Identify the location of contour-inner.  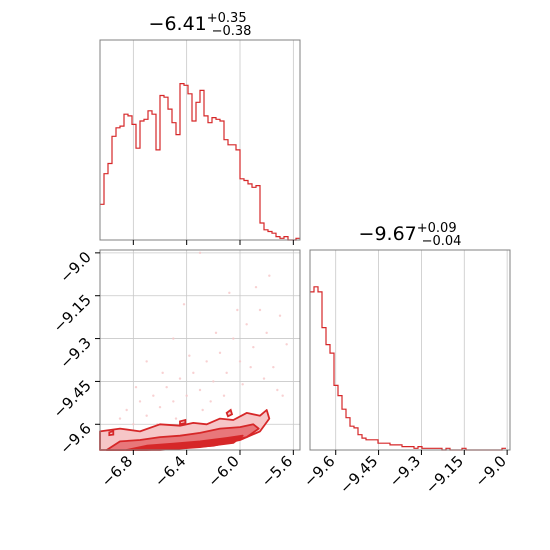
(184, 442).